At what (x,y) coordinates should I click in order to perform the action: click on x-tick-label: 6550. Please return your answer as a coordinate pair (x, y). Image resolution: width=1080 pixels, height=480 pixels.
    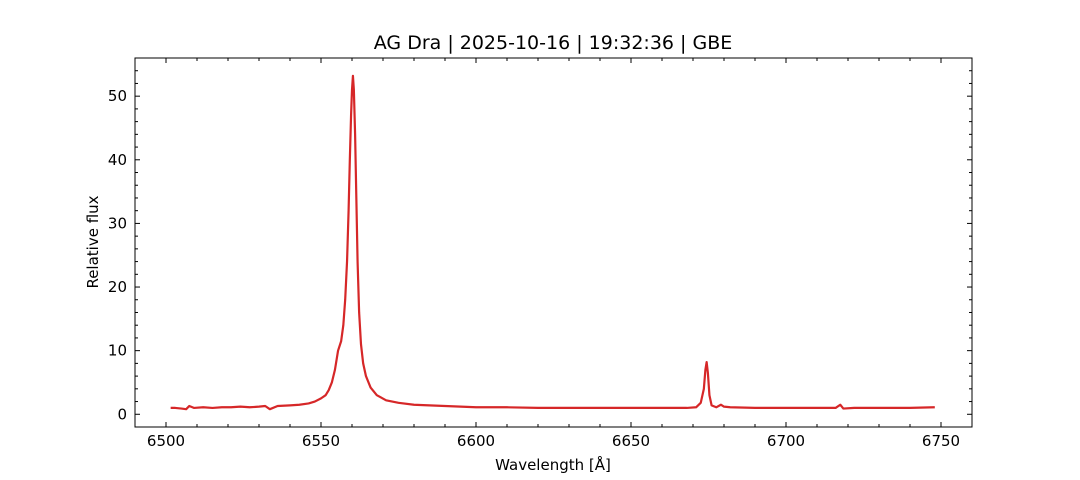
    Looking at the image, I should click on (321, 441).